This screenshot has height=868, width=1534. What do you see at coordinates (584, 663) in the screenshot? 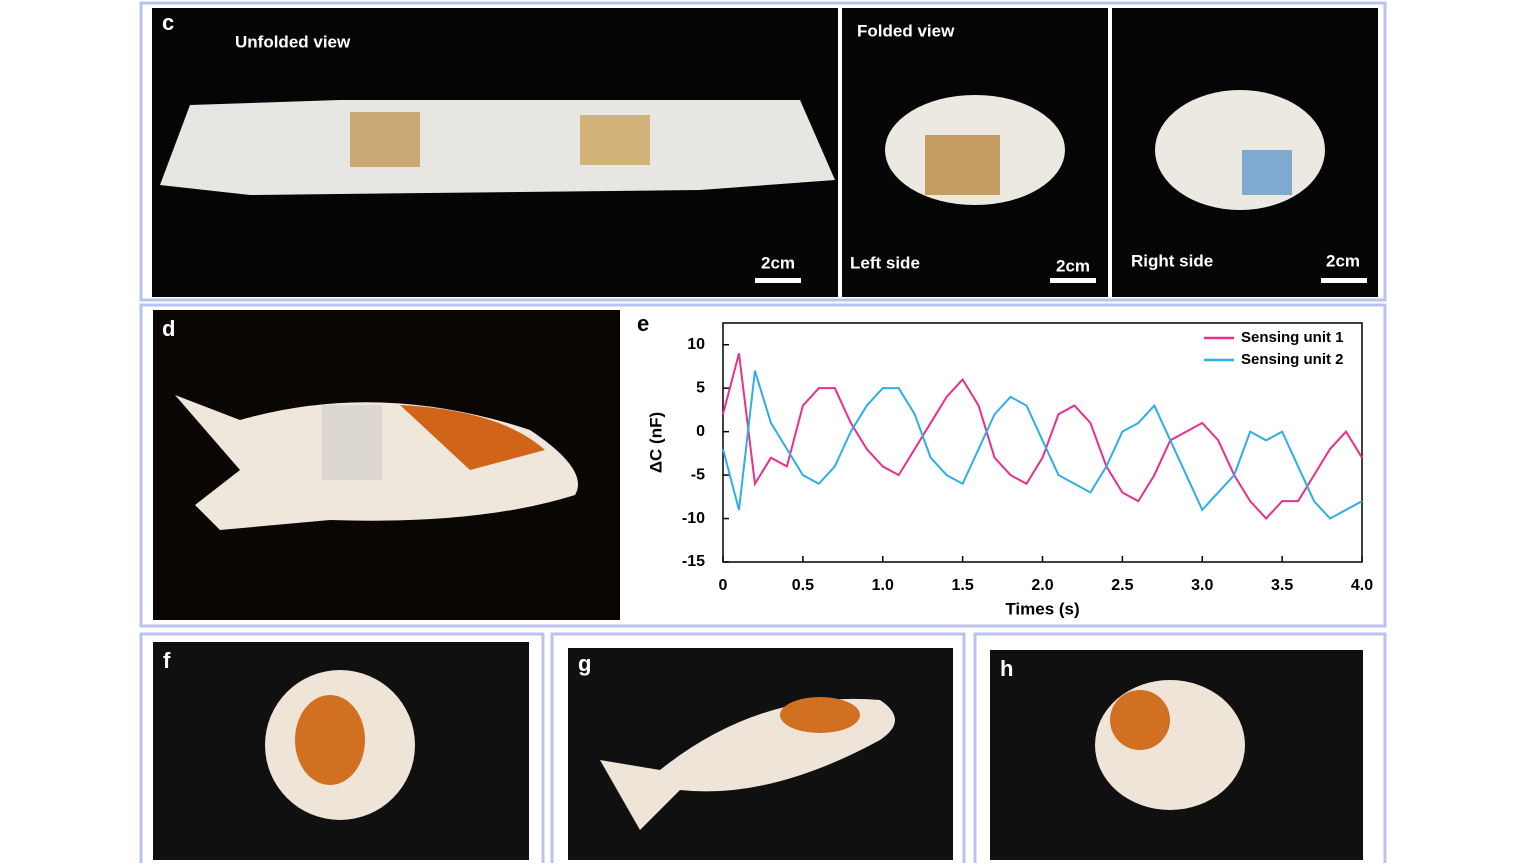
I see `panel-letter: g` at bounding box center [584, 663].